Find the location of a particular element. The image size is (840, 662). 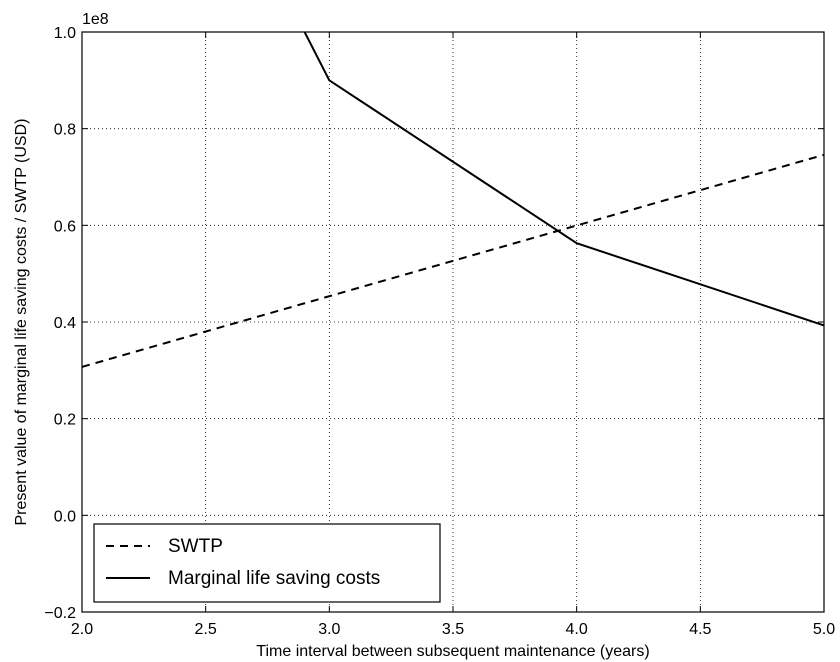

legend-box is located at coordinates (267, 563).